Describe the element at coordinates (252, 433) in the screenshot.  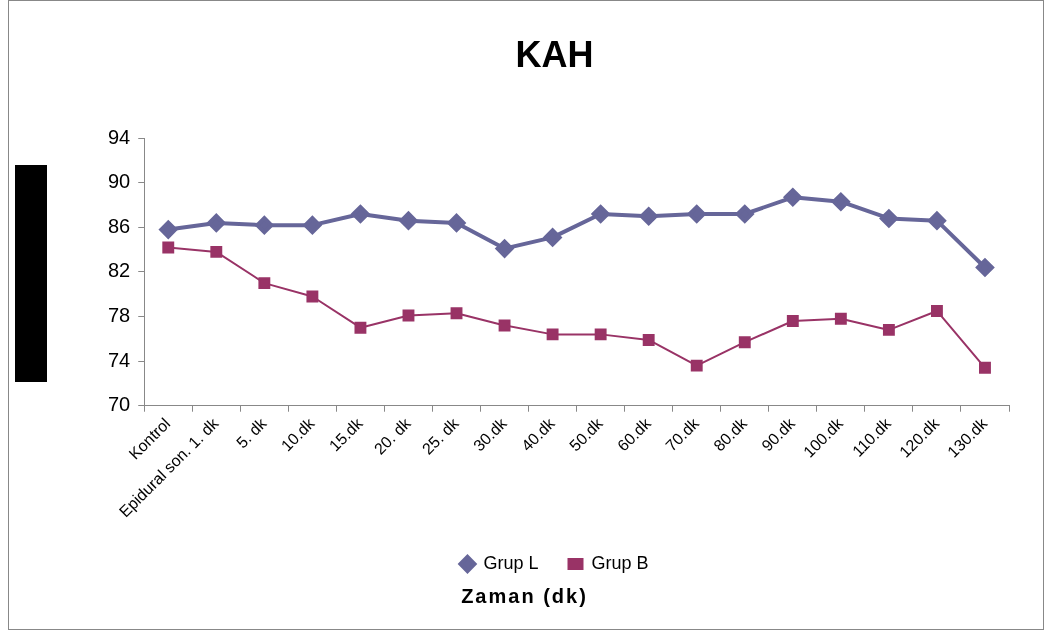
I see `x-tick-label: 5. dk` at that location.